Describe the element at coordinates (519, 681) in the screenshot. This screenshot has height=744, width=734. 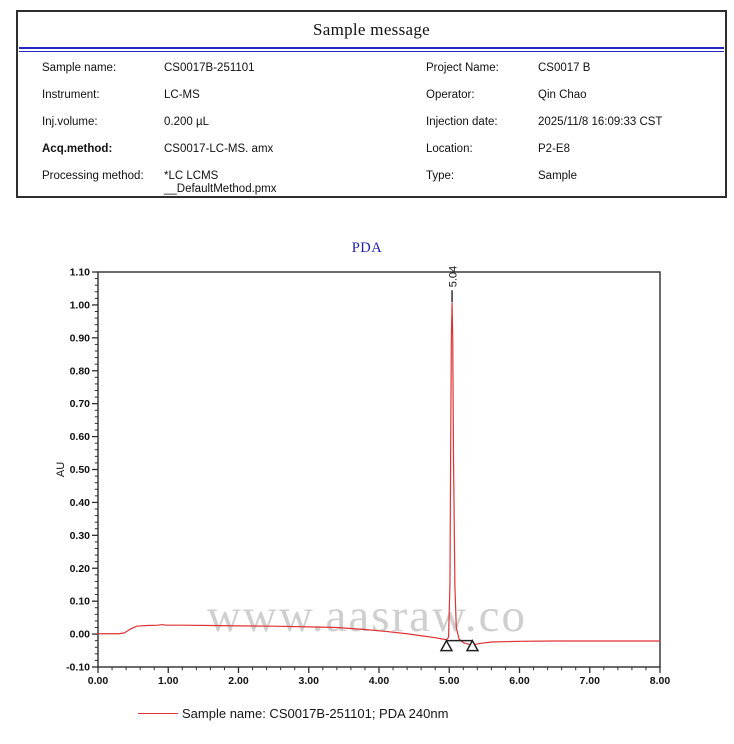
I see `svg-text: 6.00` at that location.